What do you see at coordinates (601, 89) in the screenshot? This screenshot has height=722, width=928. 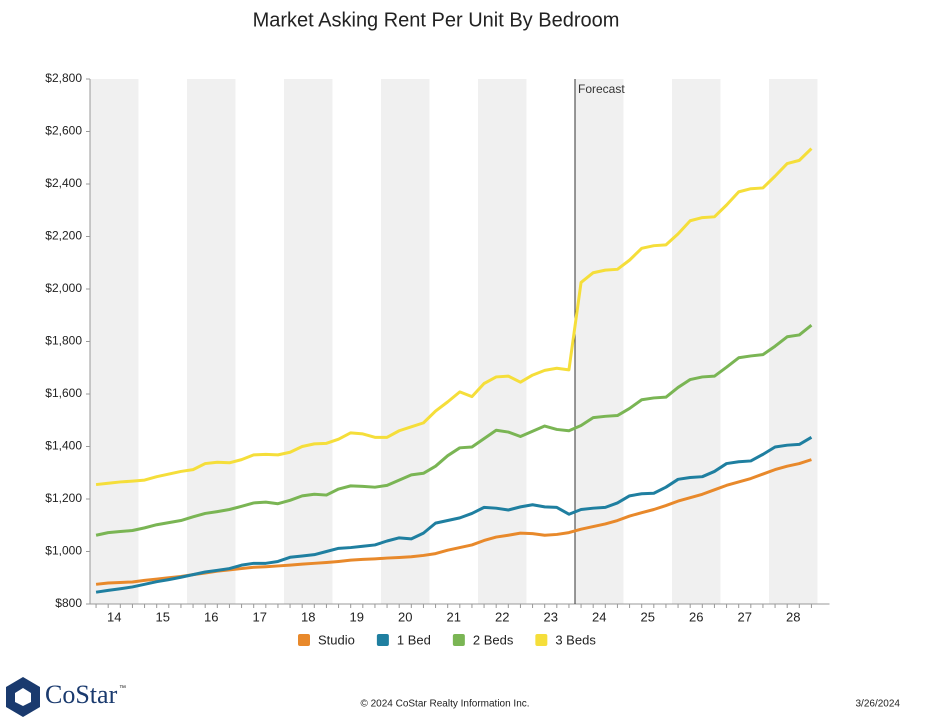 I see `forecast-label: Forecast` at bounding box center [601, 89].